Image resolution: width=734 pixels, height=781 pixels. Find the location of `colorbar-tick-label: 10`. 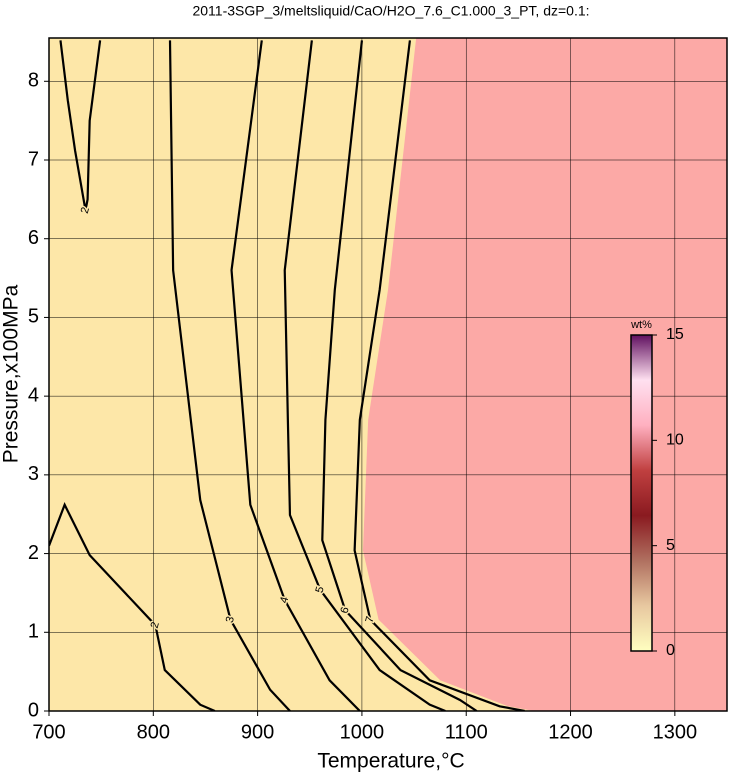

colorbar-tick-label: 10 is located at coordinates (675, 440).